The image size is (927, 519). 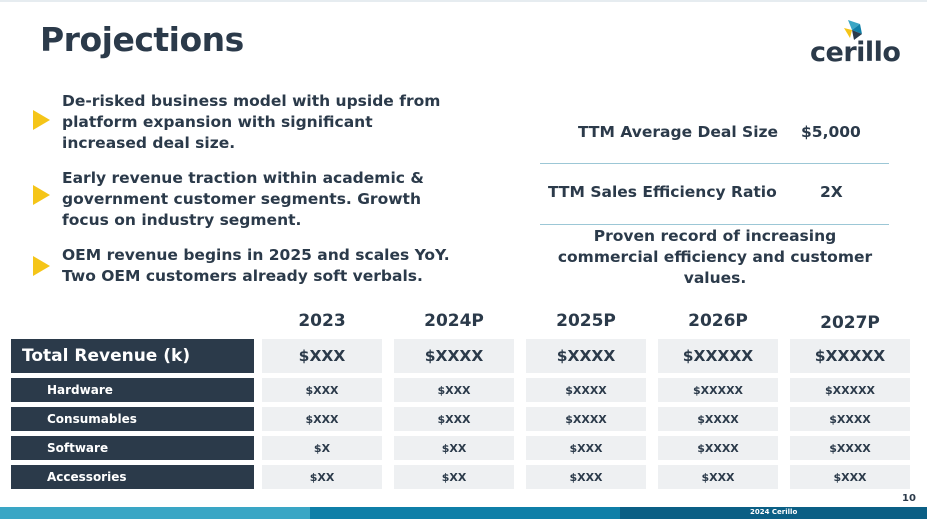 I want to click on logo-text: cerillo, so click(x=855, y=52).